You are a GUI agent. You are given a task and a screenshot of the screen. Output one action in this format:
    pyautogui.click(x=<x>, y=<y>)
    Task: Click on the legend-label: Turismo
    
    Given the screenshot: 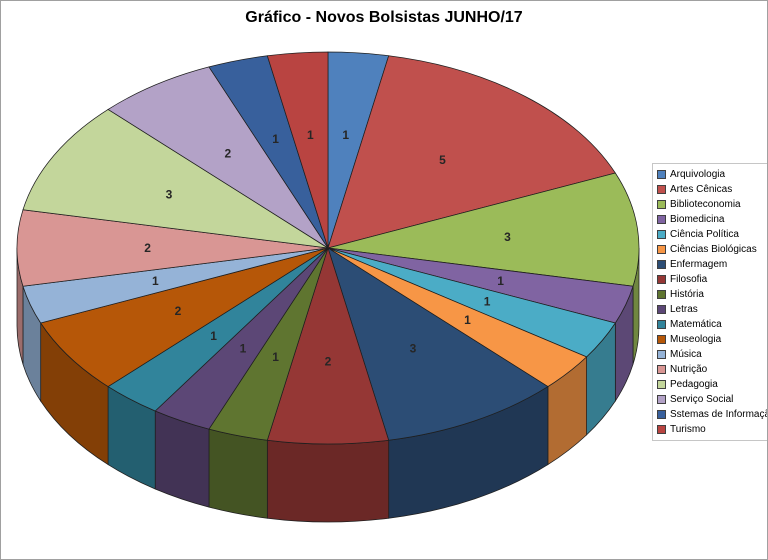 What is the action you would take?
    pyautogui.click(x=688, y=429)
    